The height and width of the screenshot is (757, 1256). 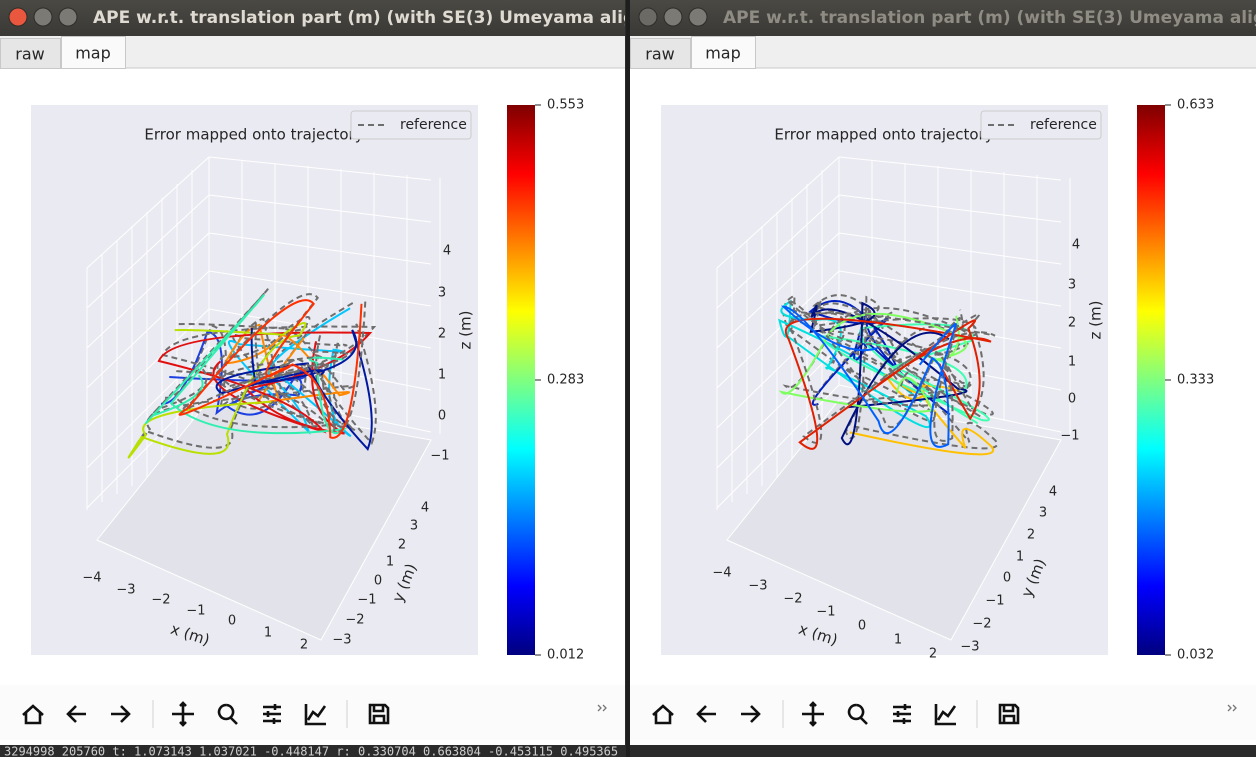 What do you see at coordinates (1096, 320) in the screenshot?
I see `z-axis-label: z (m)` at bounding box center [1096, 320].